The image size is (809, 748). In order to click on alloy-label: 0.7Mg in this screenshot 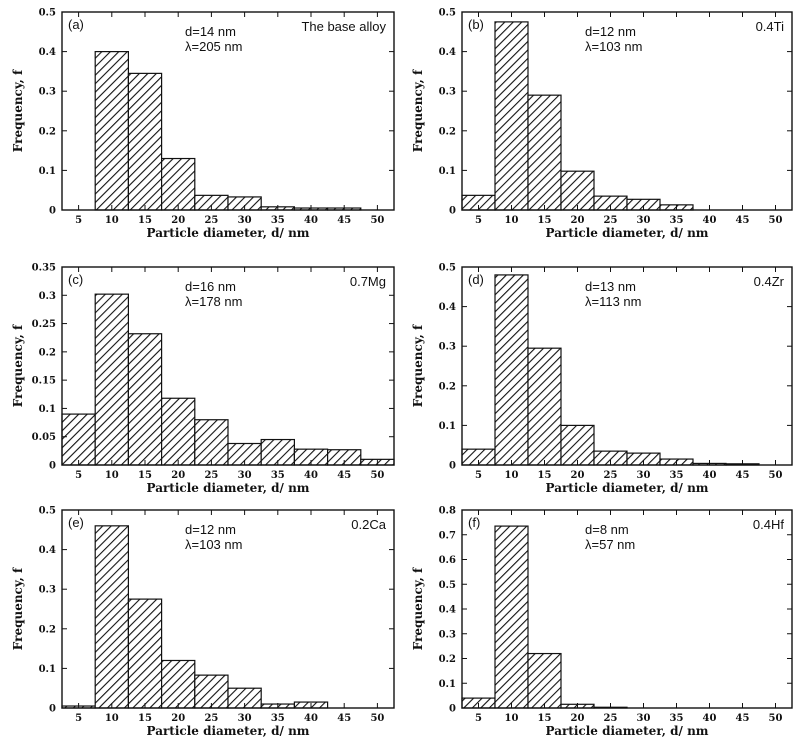, I will do `click(368, 281)`.